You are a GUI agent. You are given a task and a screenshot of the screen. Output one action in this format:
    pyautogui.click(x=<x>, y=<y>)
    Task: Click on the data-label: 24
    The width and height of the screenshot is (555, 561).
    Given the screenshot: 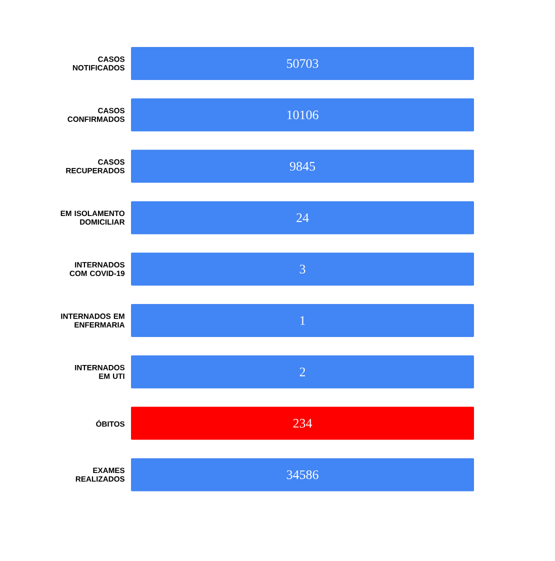 What is the action you would take?
    pyautogui.click(x=302, y=217)
    